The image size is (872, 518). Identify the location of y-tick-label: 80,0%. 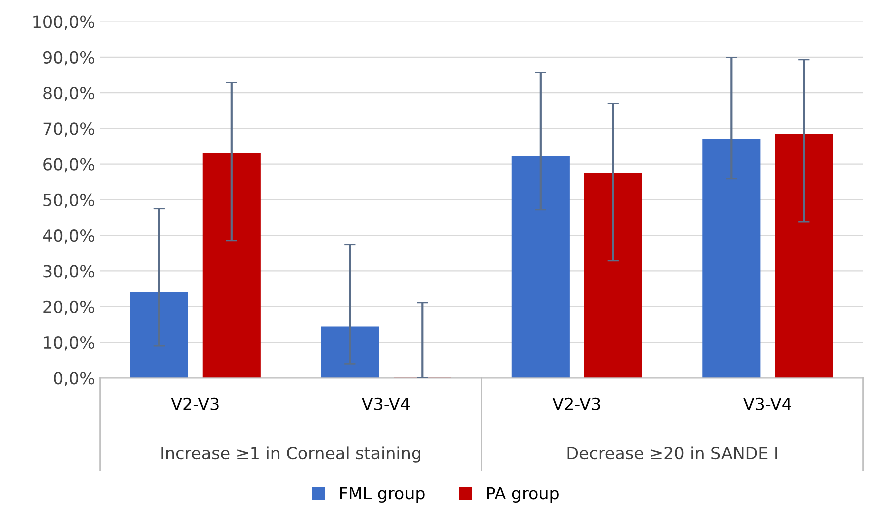
(69, 94).